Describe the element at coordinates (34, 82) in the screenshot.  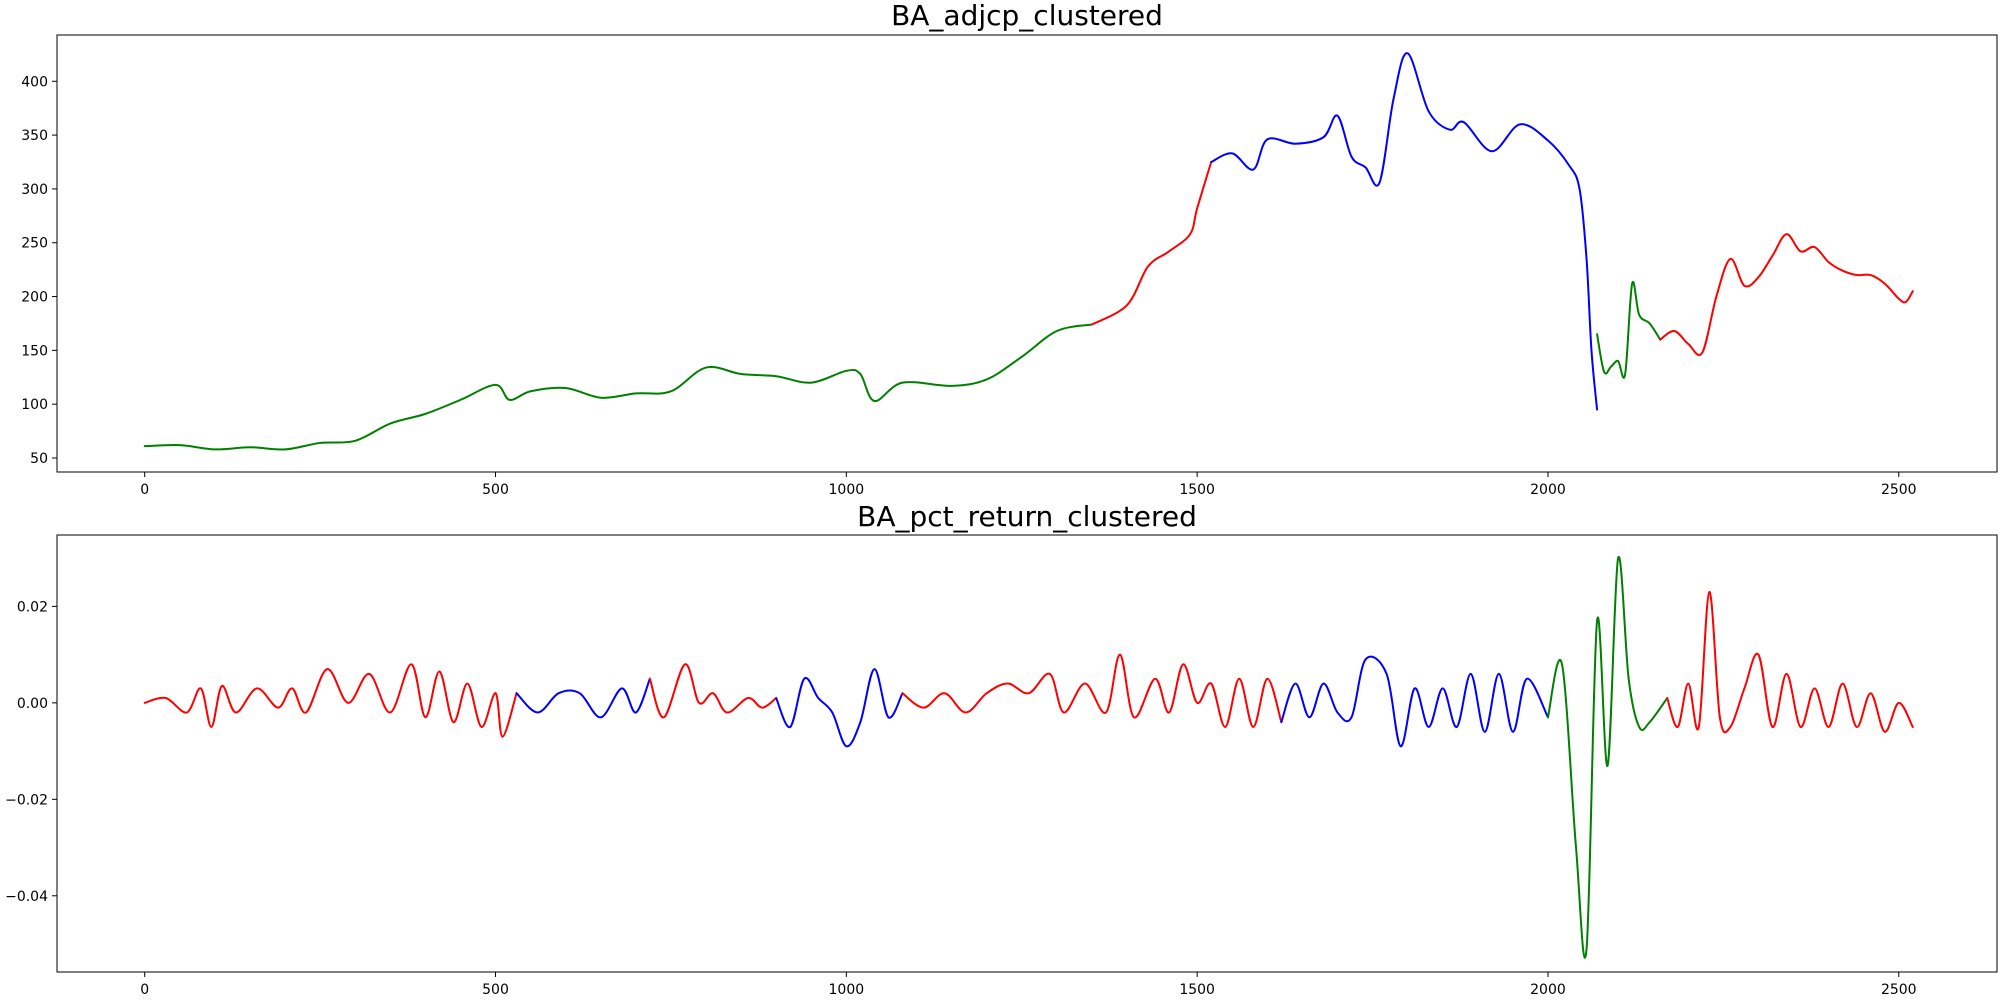
I see `y-tick-label: 400` at that location.